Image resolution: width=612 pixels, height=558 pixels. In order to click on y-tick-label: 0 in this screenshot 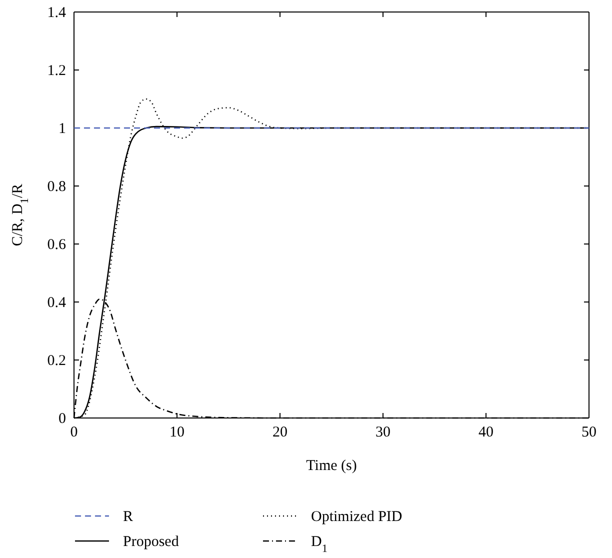, I will do `click(62, 418)`.